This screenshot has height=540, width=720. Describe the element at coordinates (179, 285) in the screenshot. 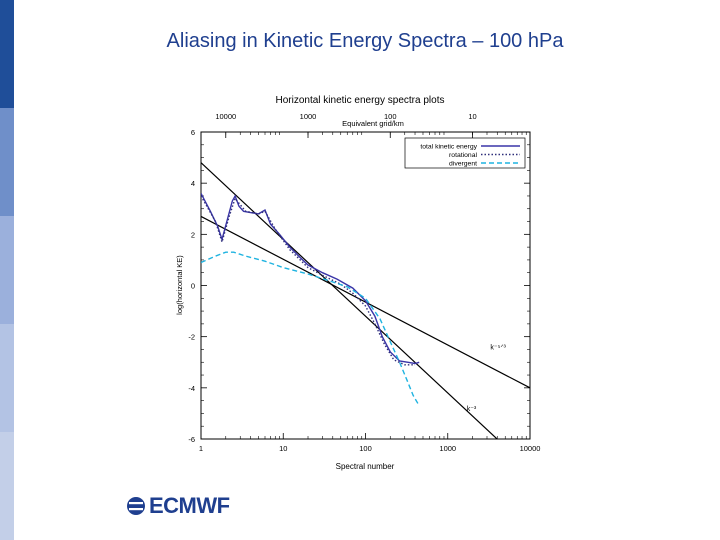

I see `y-axis-label: log(horizontal KE)` at that location.